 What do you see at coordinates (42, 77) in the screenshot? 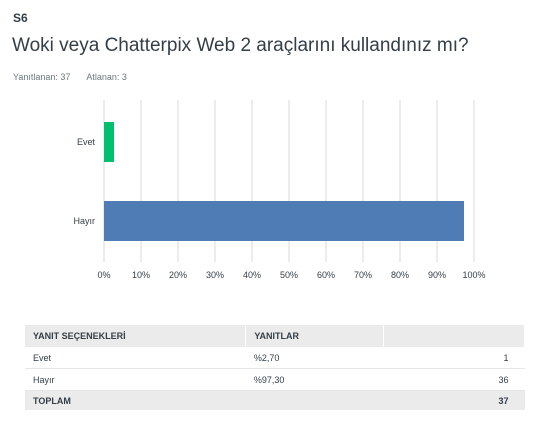
I see `answered-count: Yanıtlanan: 37` at bounding box center [42, 77].